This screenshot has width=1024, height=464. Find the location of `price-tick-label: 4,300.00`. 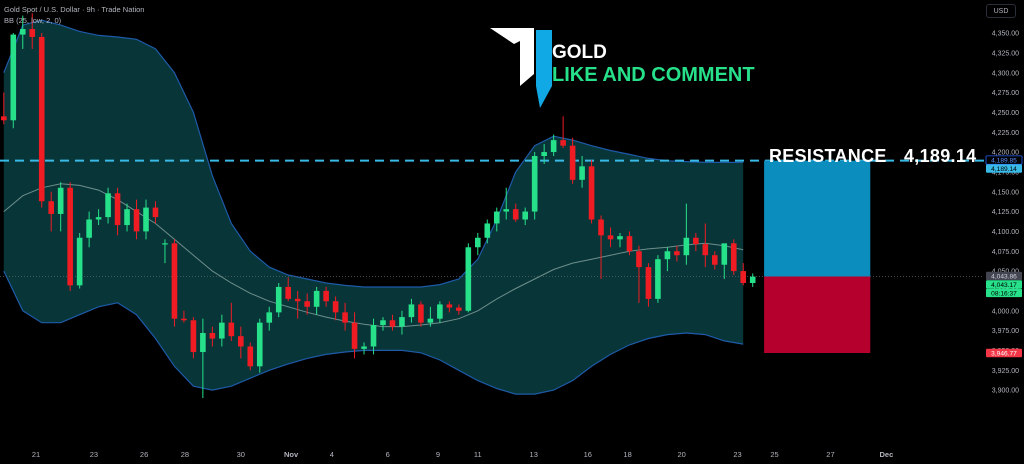

price-tick-label: 4,300.00 is located at coordinates (1005, 73).